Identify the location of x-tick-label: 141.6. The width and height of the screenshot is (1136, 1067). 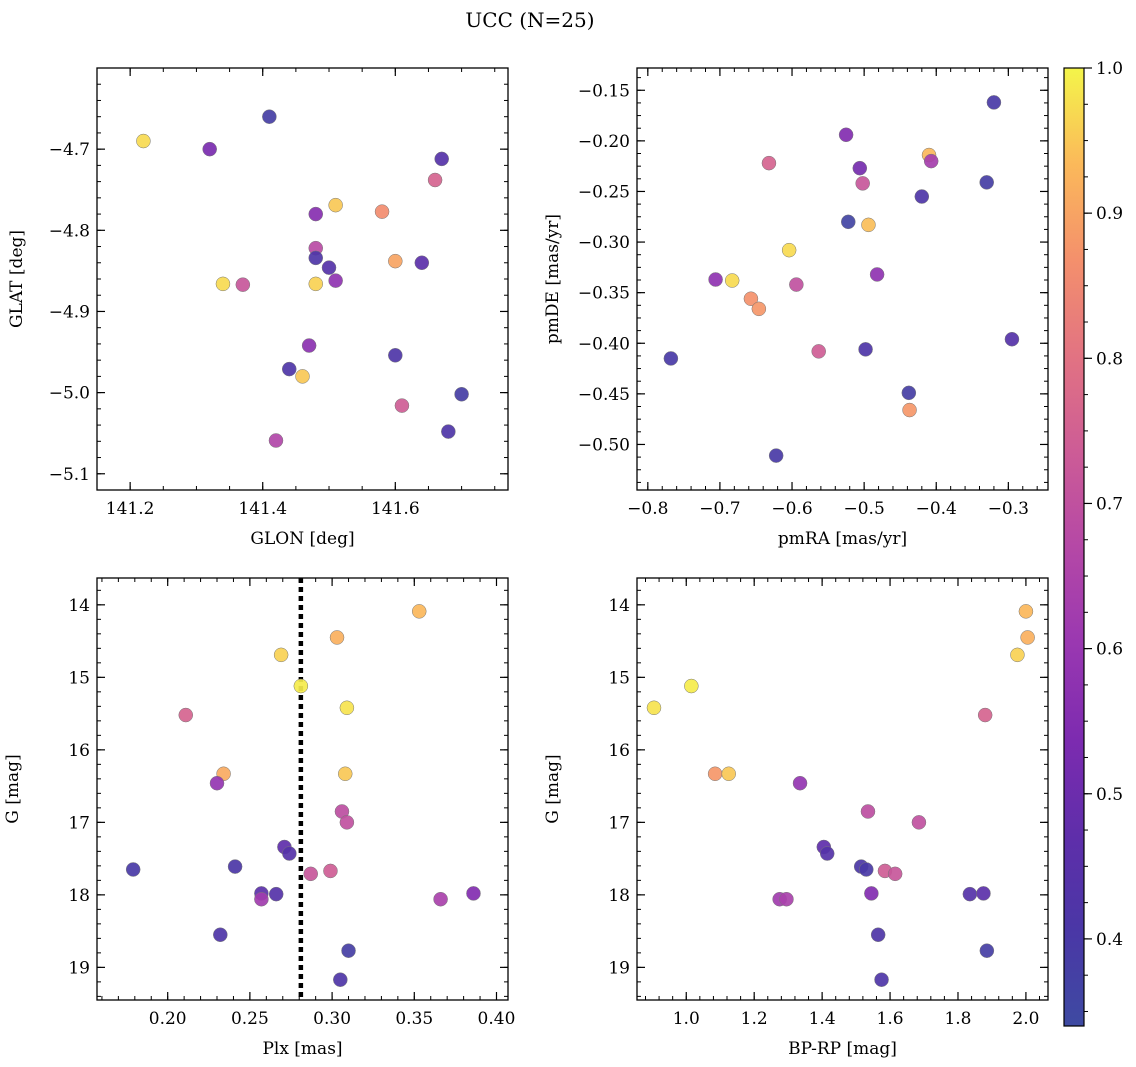
(395, 509).